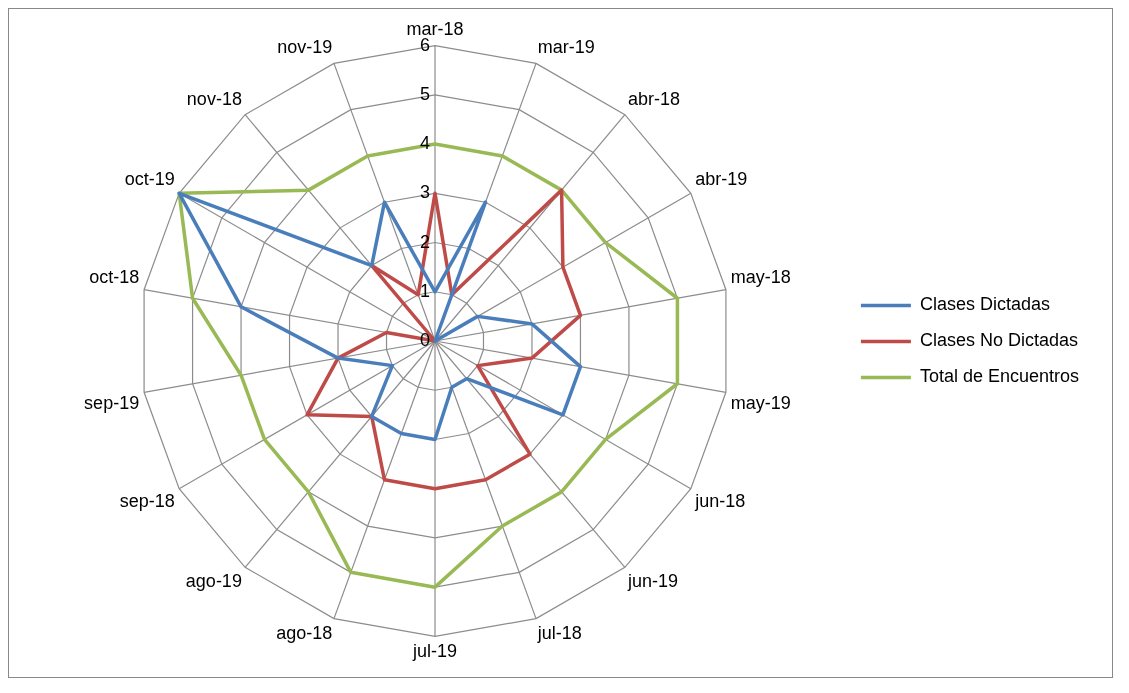  What do you see at coordinates (653, 580) in the screenshot?
I see `spoke-label: jun-19` at bounding box center [653, 580].